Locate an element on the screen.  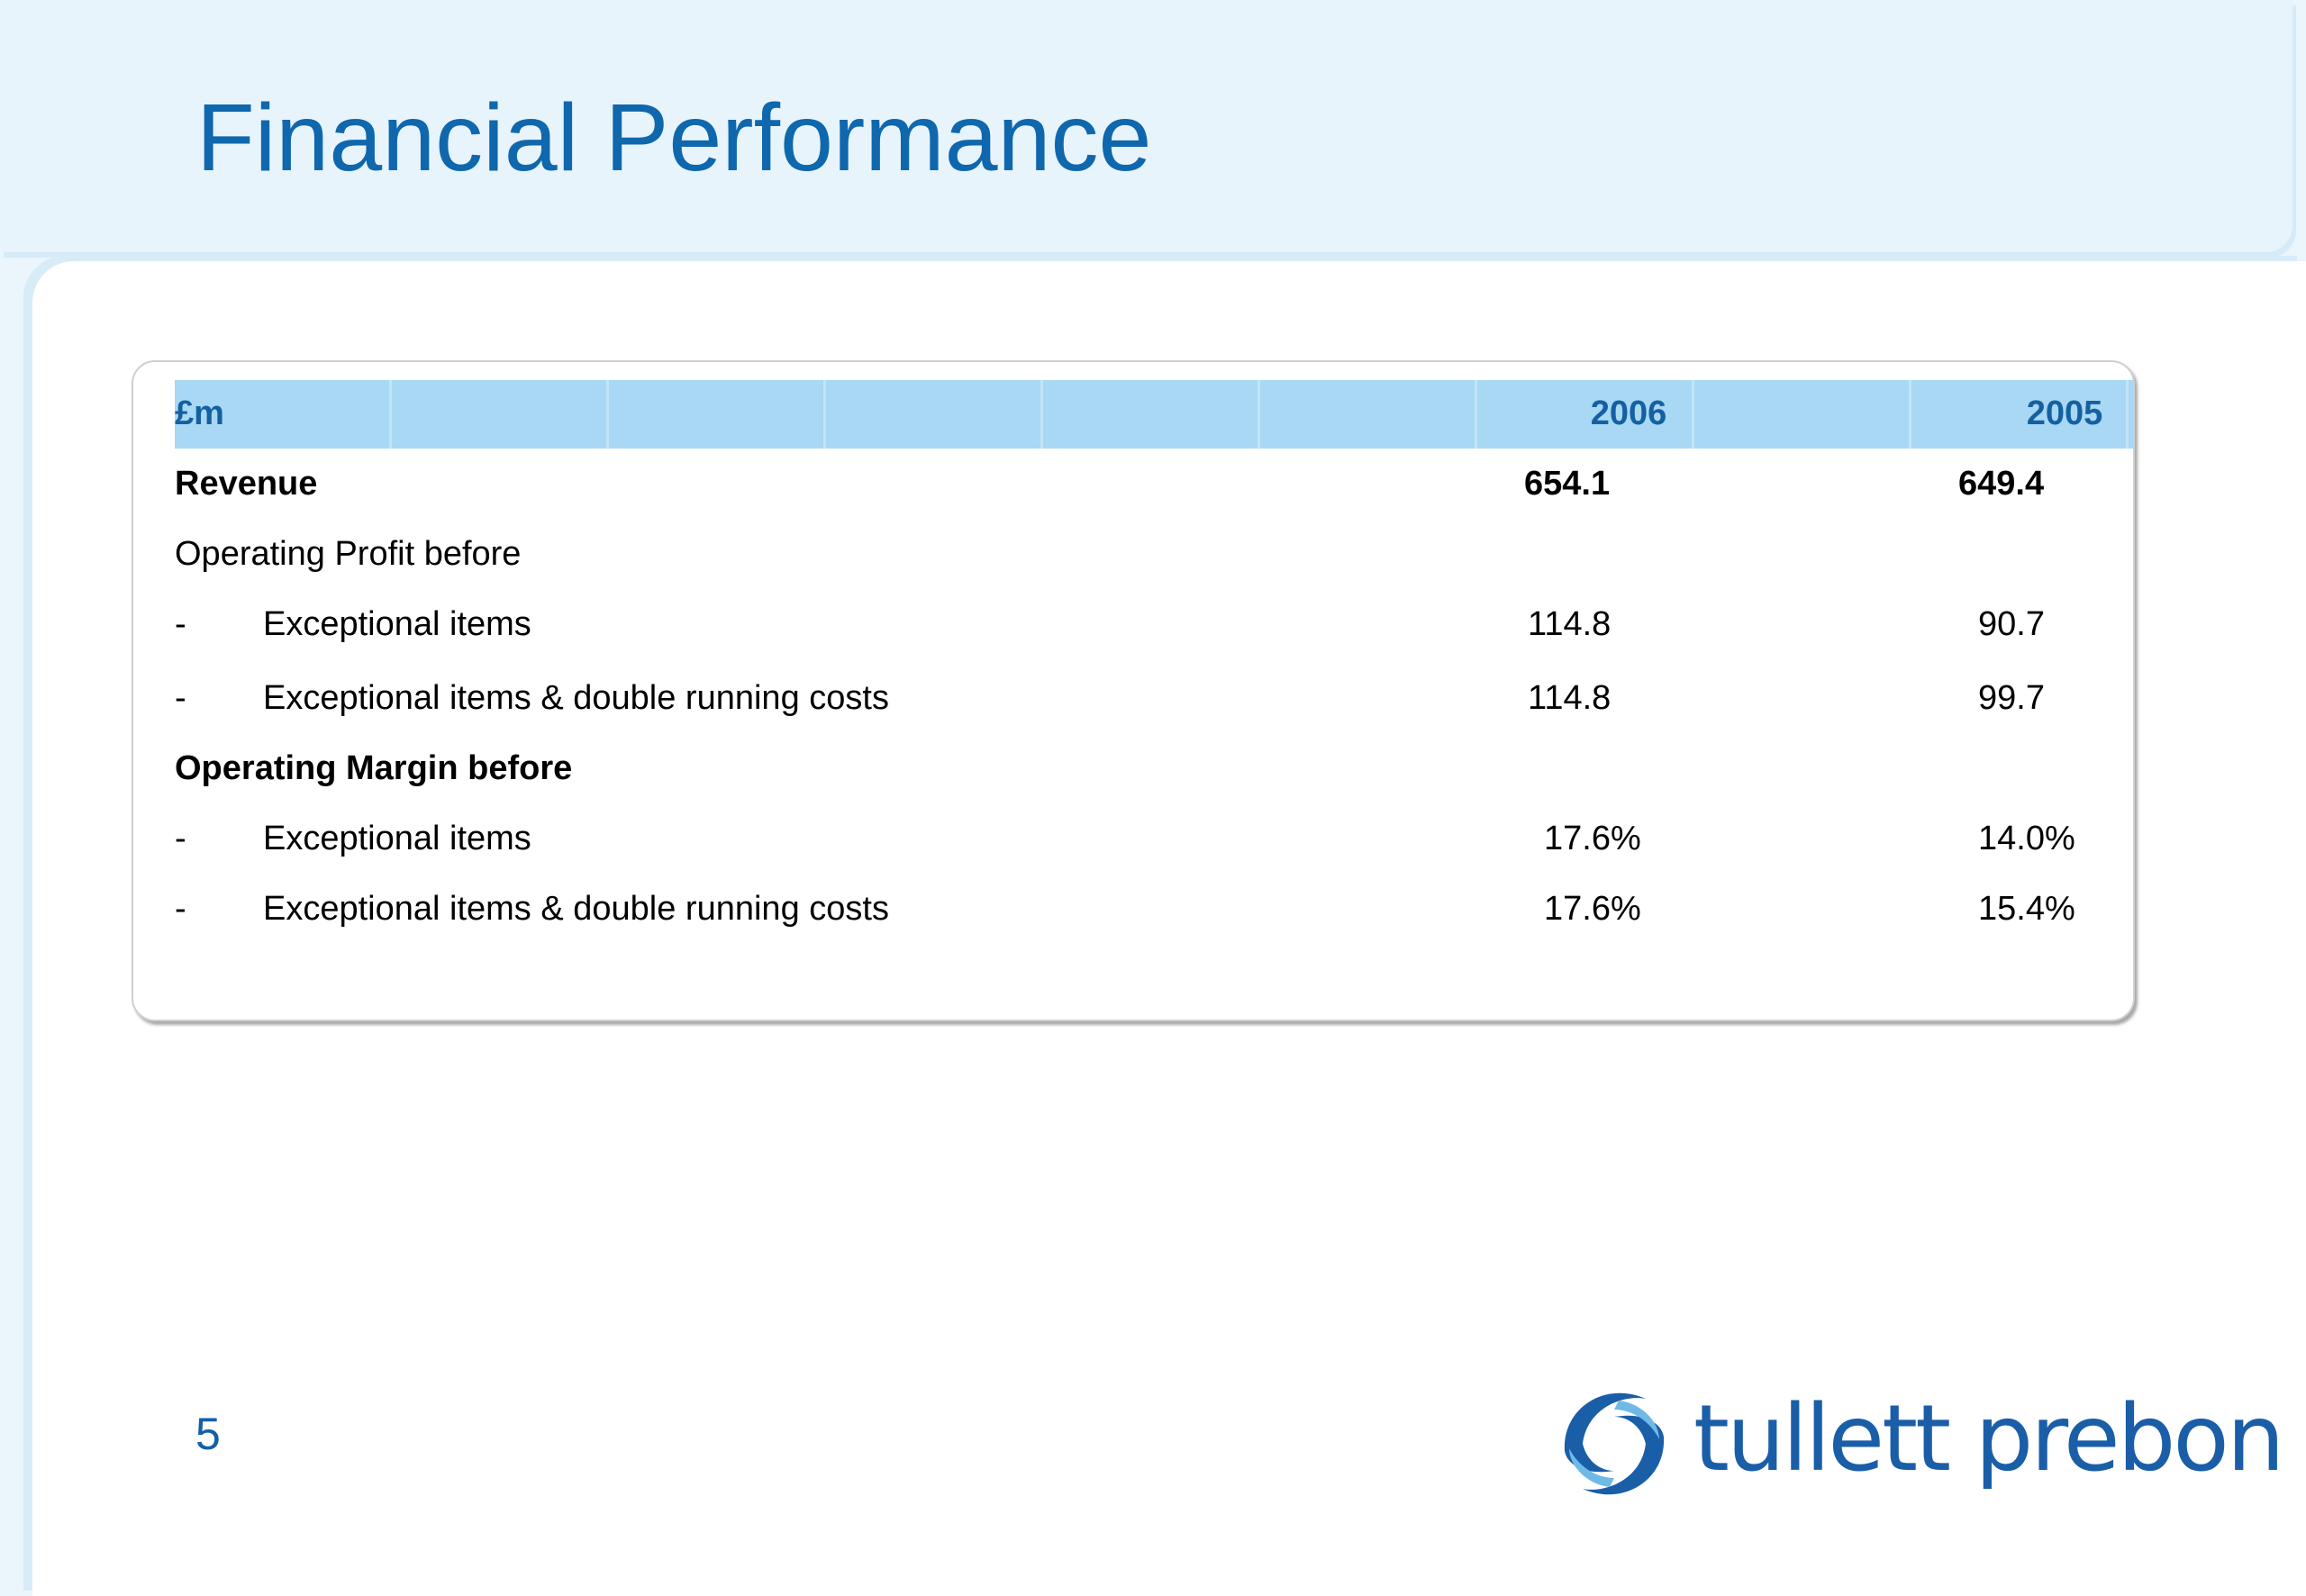
row-label: Operating Profit before is located at coordinates (348, 554).